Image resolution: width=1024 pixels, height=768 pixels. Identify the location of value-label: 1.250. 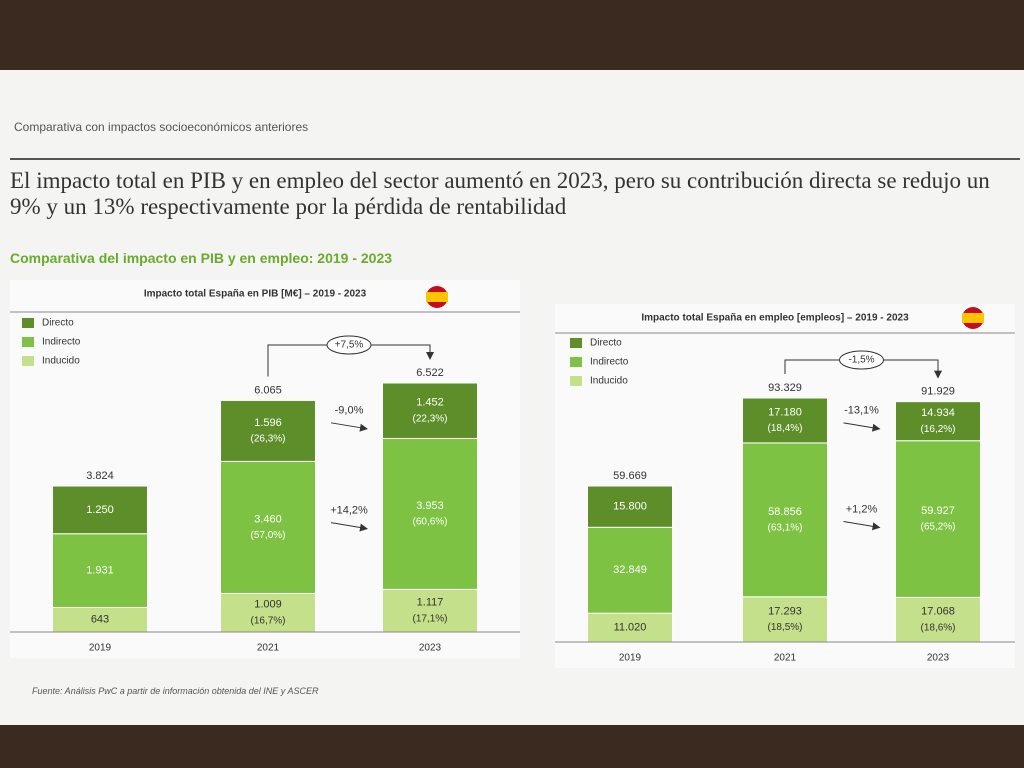
(100, 510).